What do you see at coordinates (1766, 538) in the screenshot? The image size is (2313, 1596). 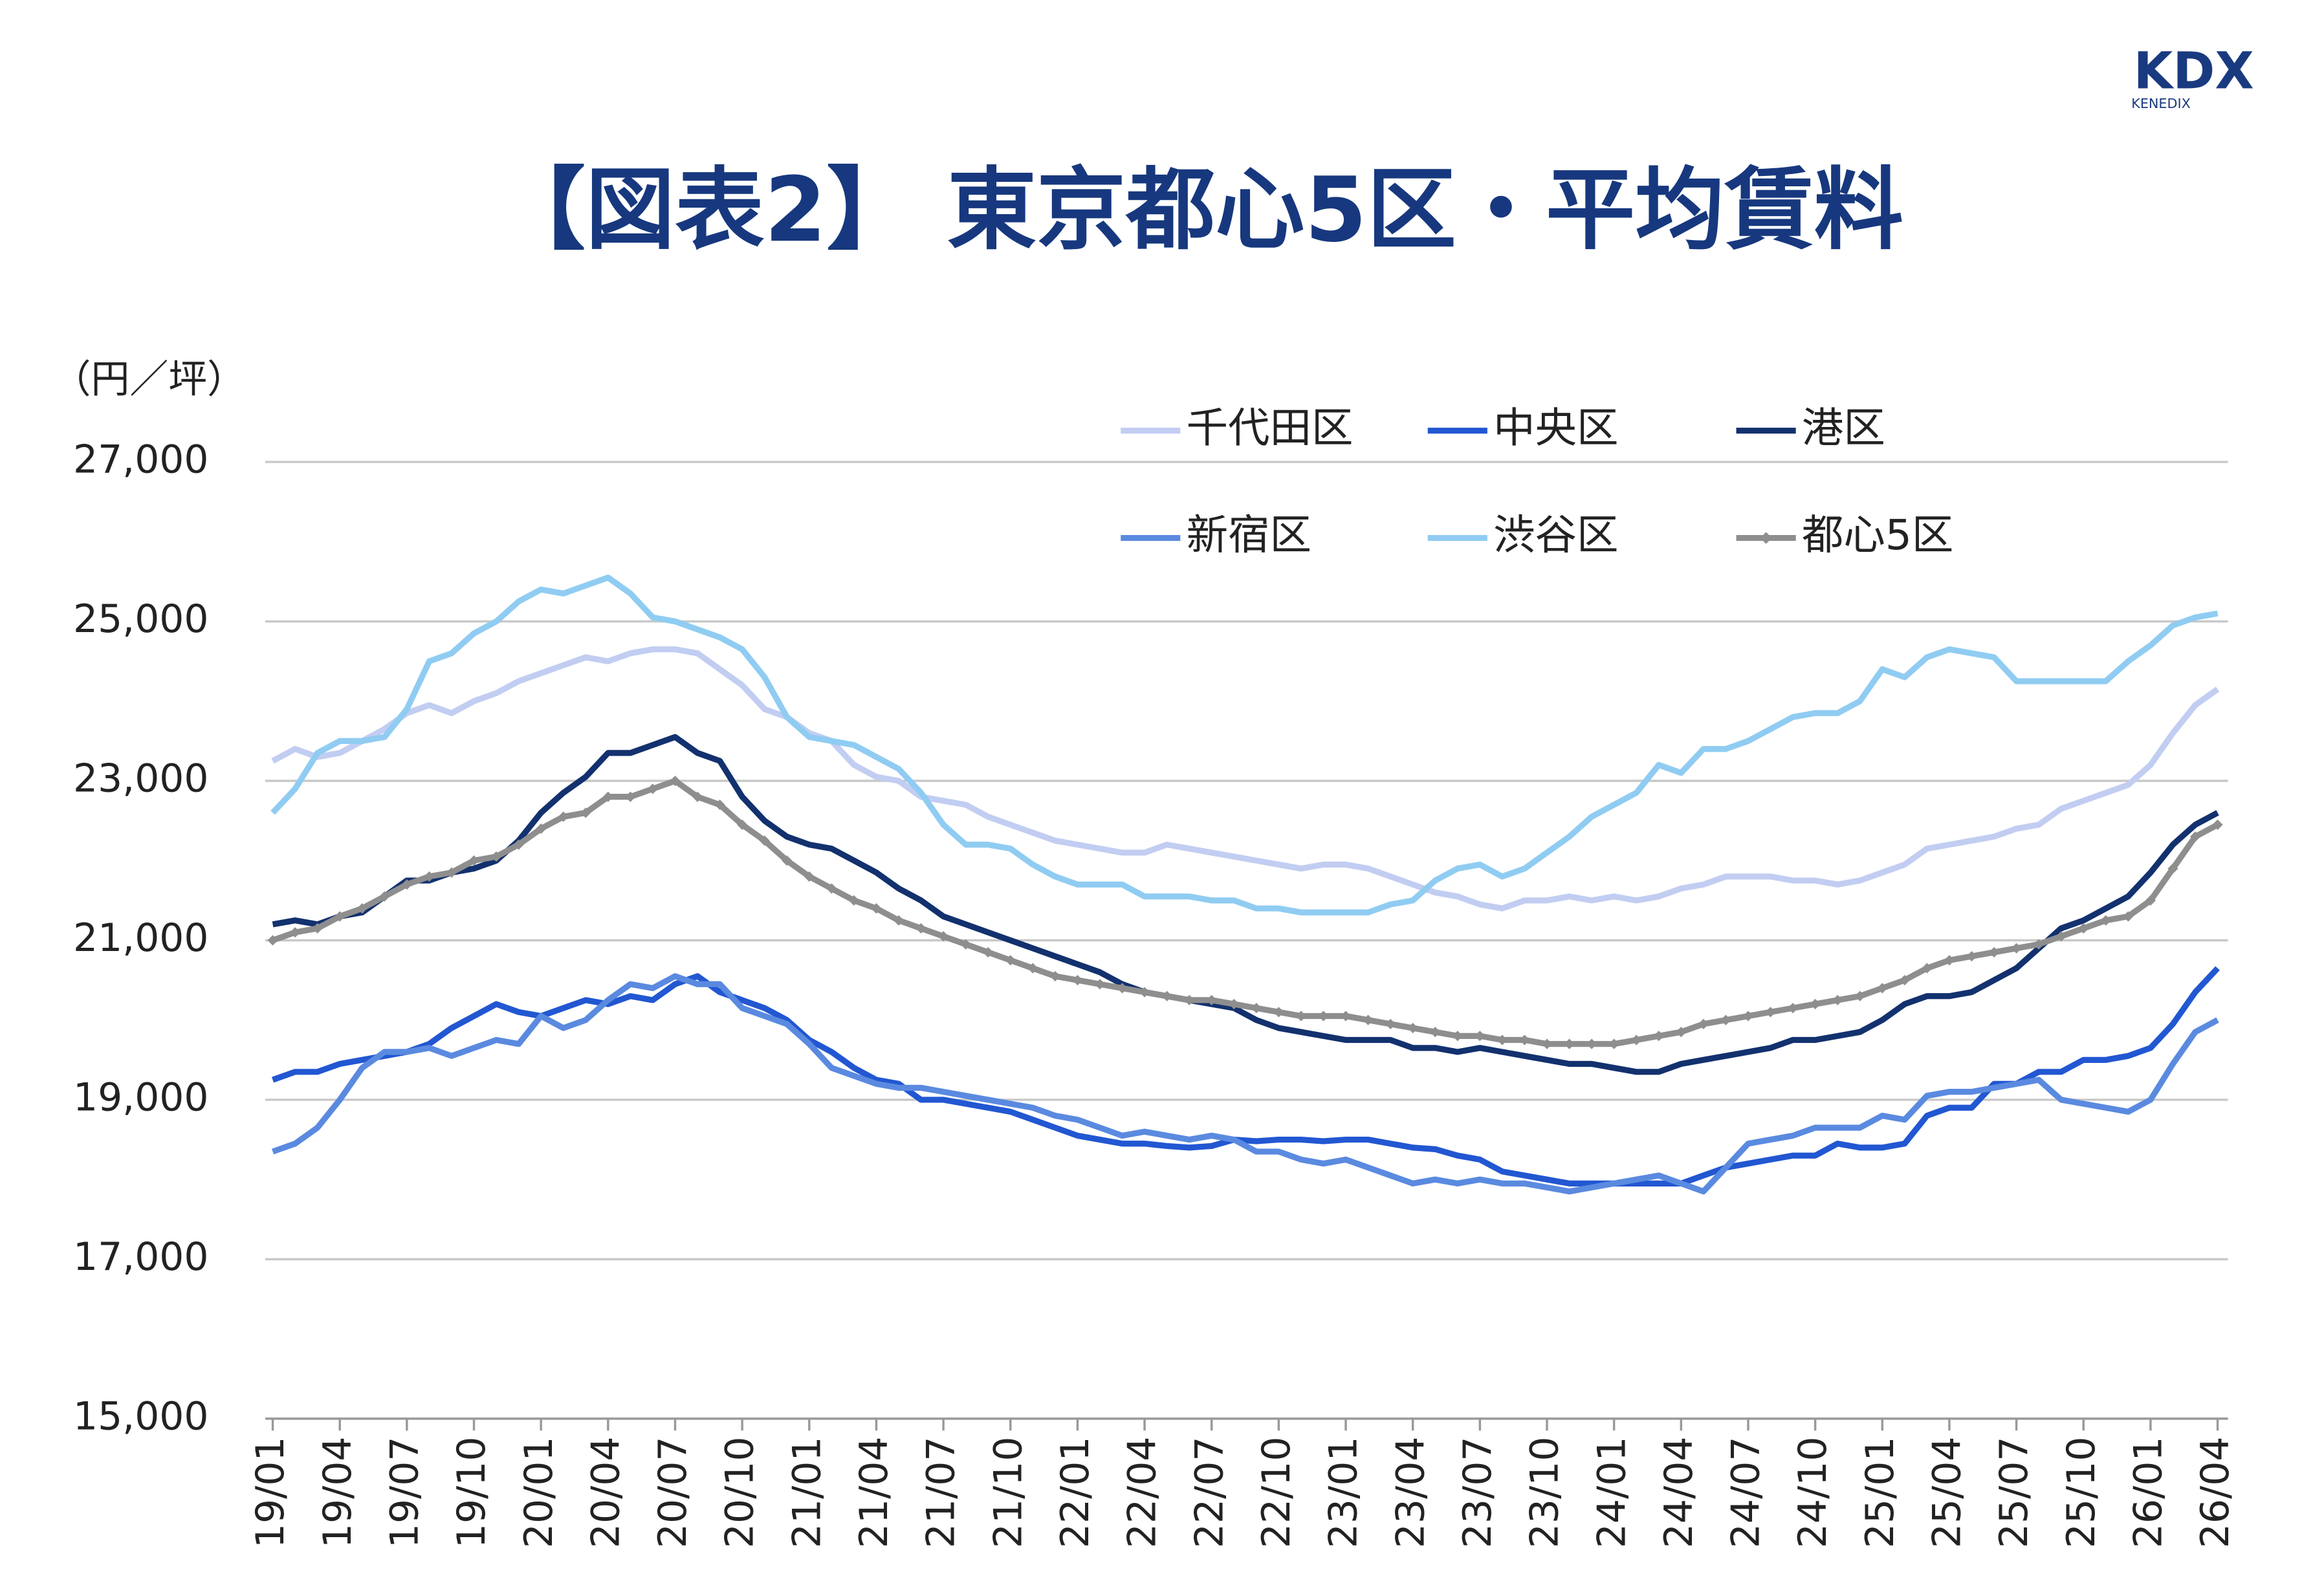 I see `legend-marker` at bounding box center [1766, 538].